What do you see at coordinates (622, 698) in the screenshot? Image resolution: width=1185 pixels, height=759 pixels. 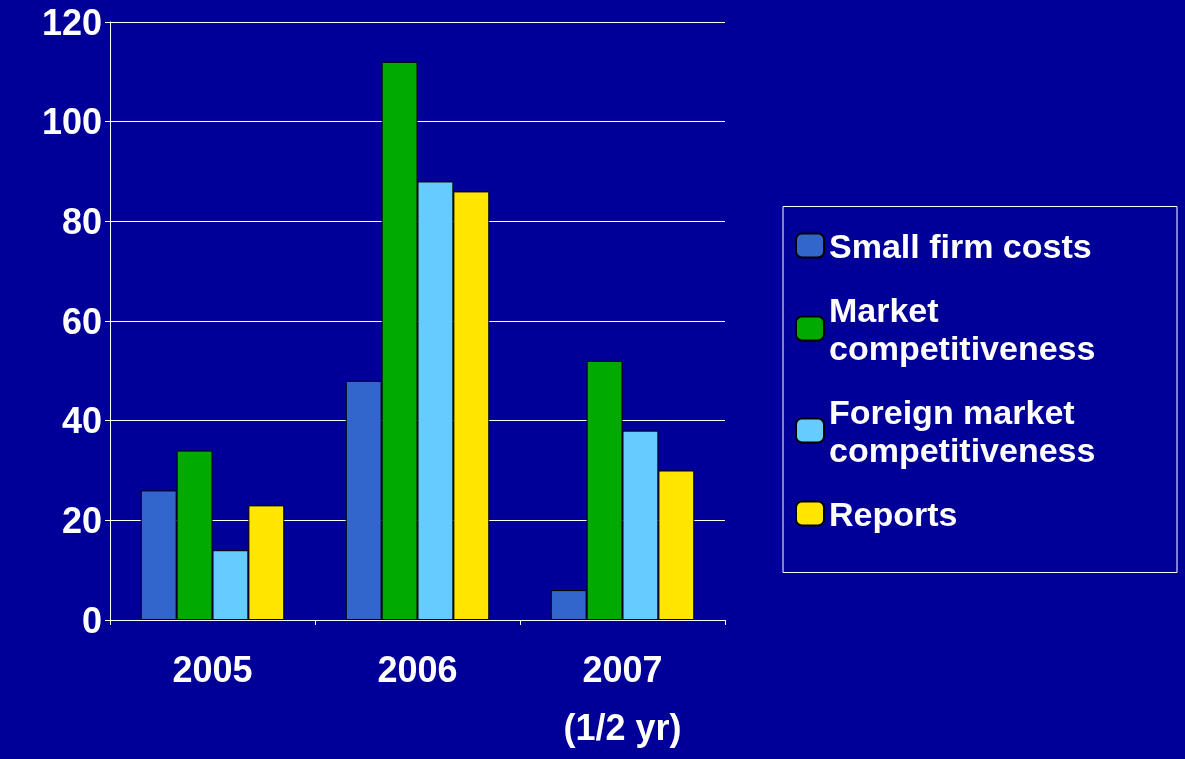 I see `x-tick-label: 2007 (1/2 yr)` at bounding box center [622, 698].